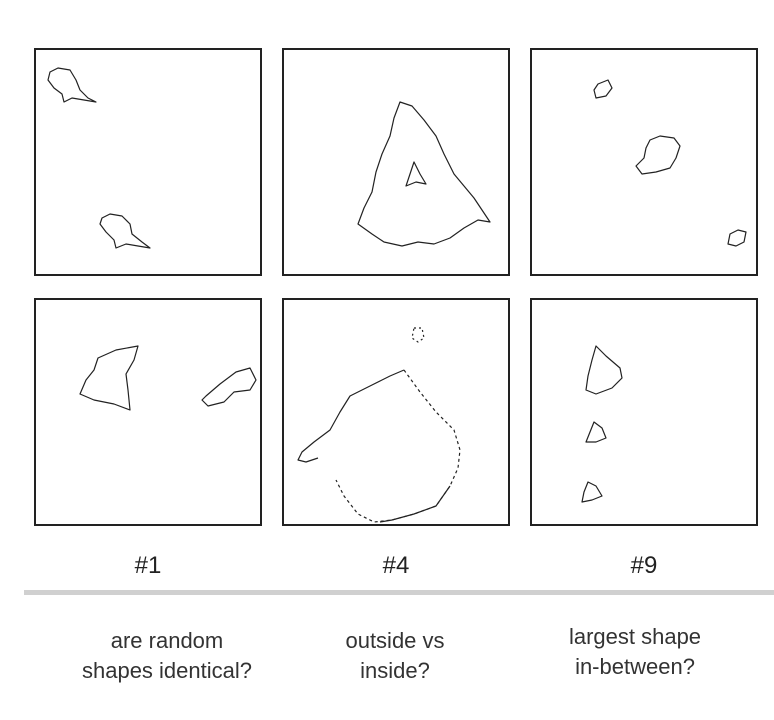 Image resolution: width=774 pixels, height=720 pixels. Describe the element at coordinates (644, 565) in the screenshot. I see `column-label-9: #9` at that location.